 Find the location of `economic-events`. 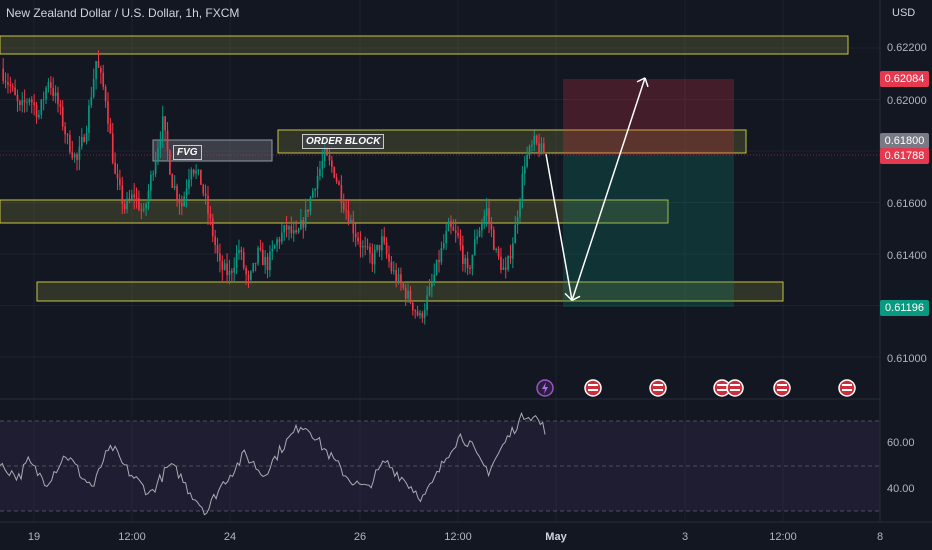

economic-events is located at coordinates (696, 388).